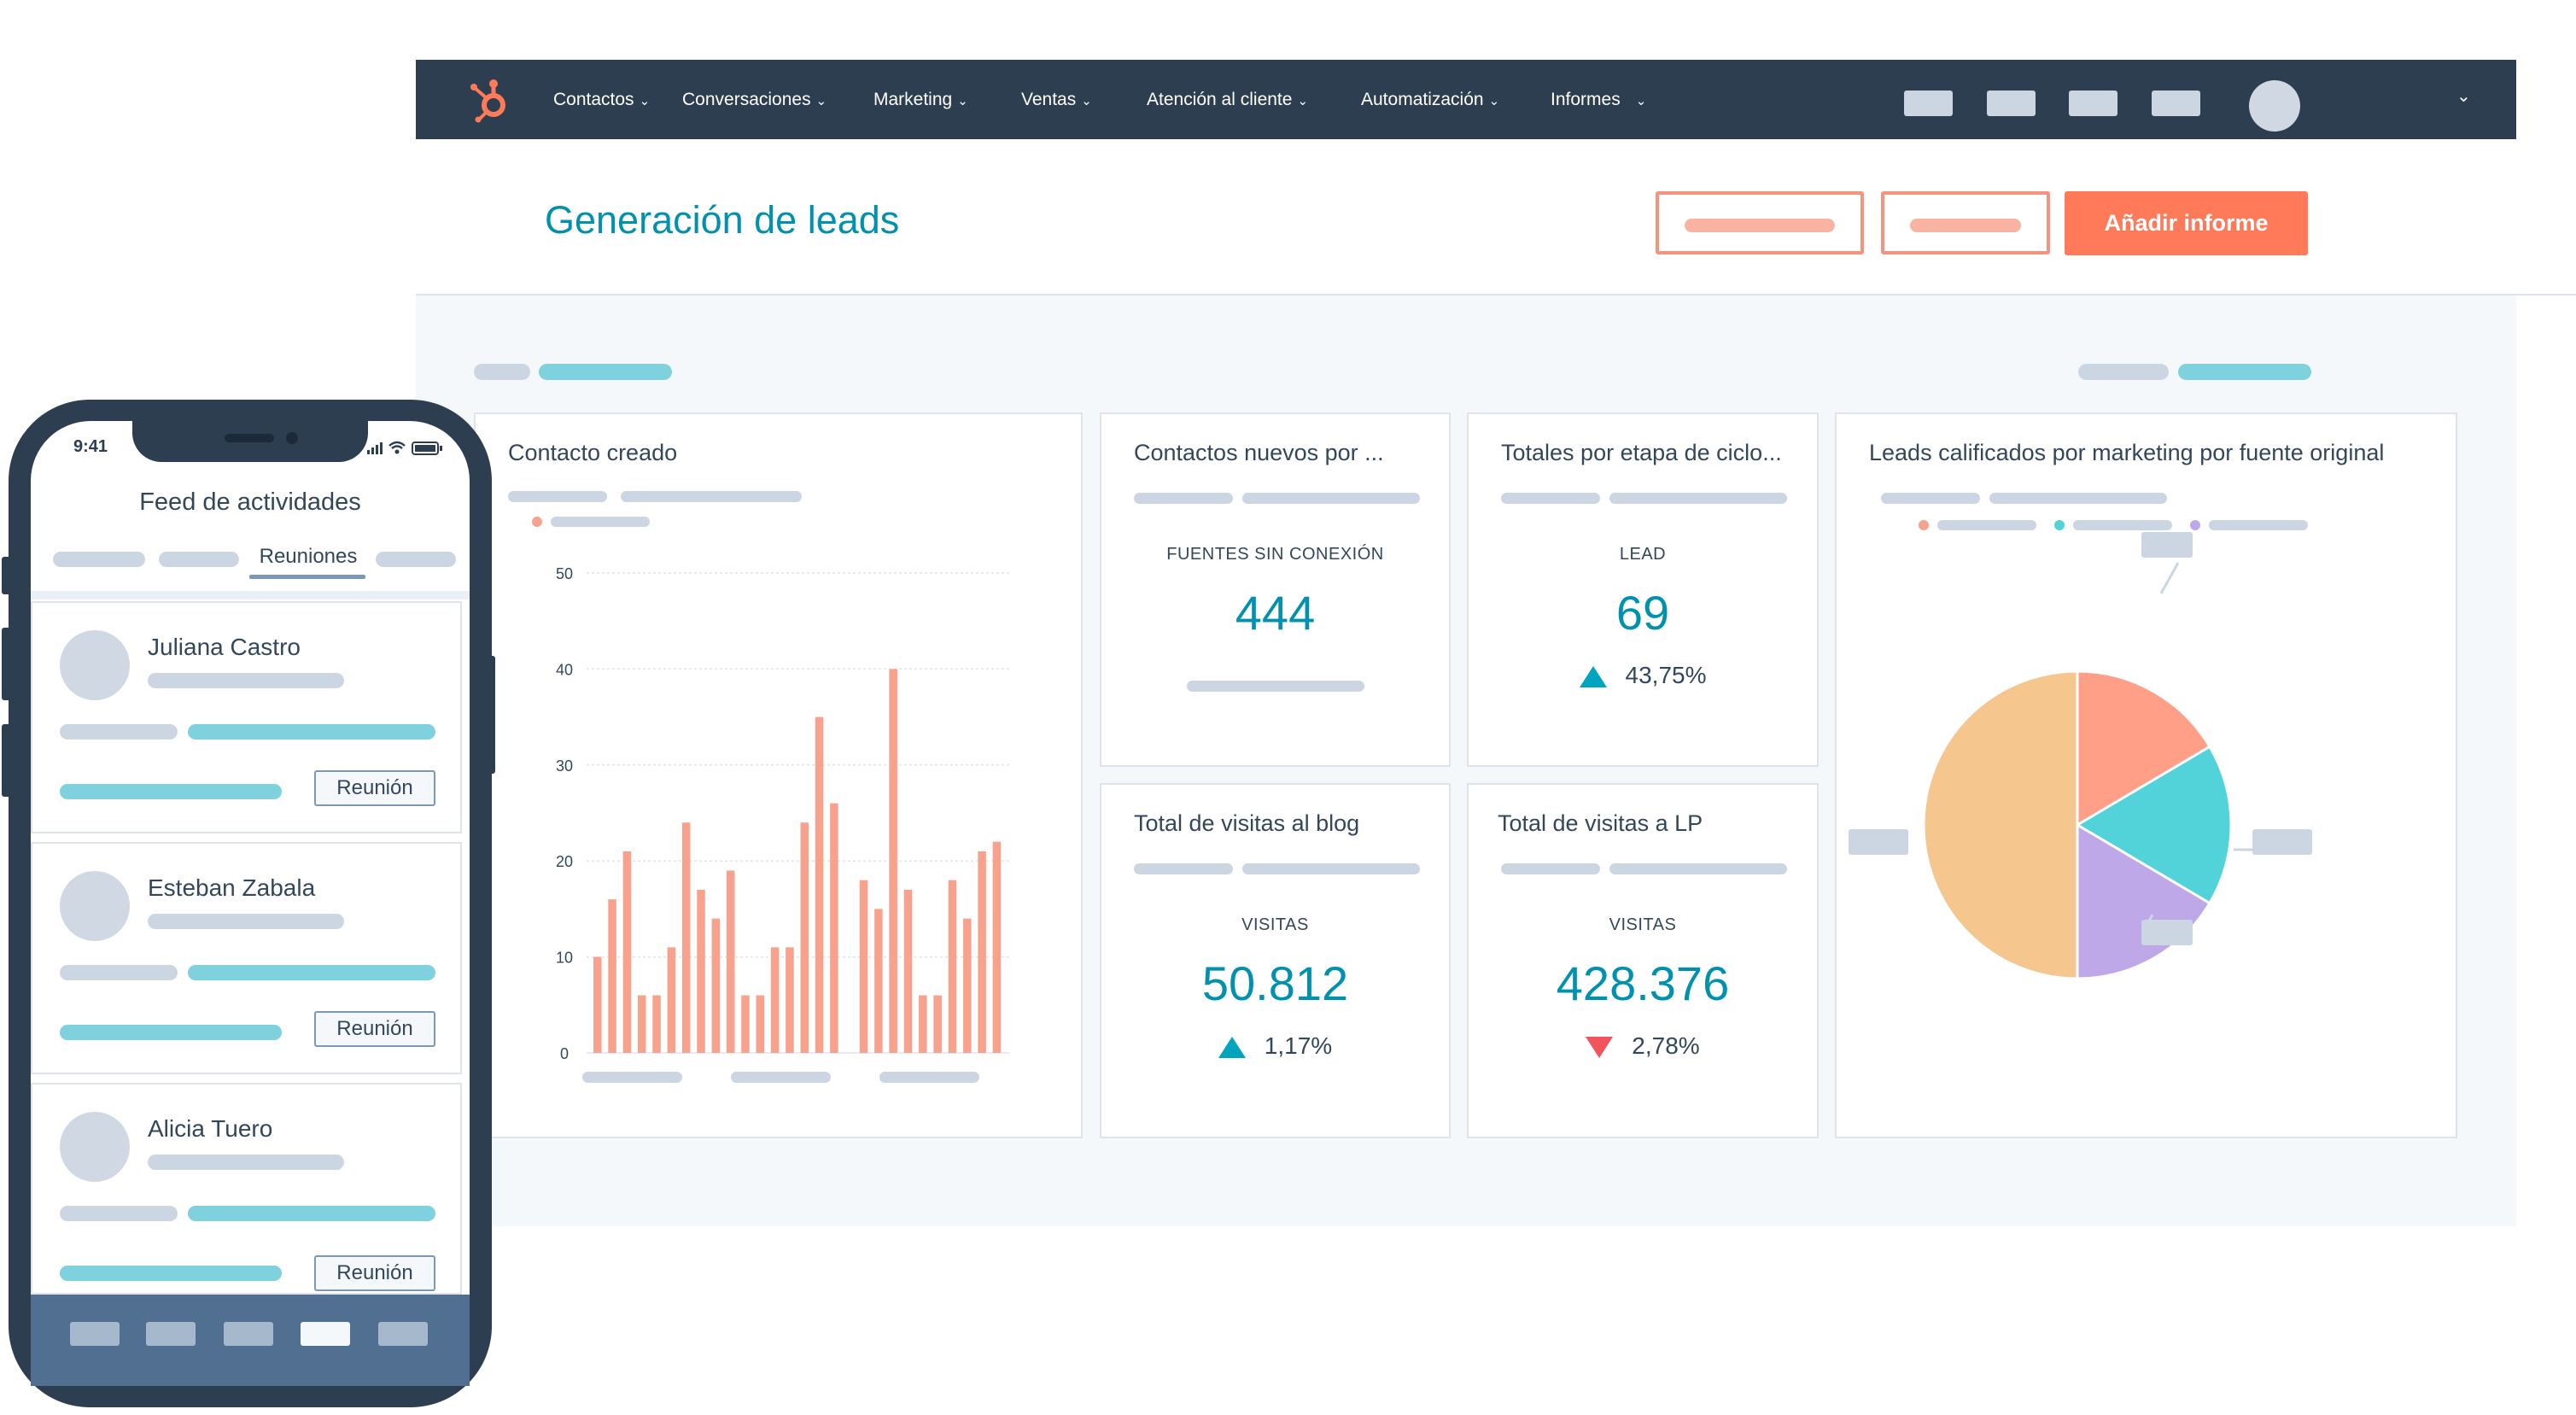 This screenshot has width=2576, height=1415. I want to click on kpi-placeholder, so click(1275, 687).